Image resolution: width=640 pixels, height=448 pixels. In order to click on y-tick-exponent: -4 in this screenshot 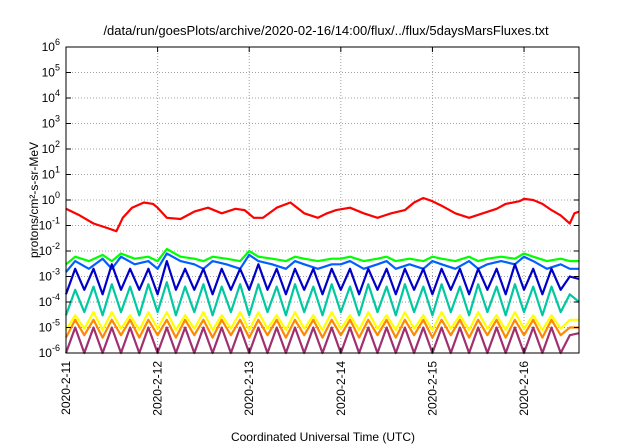, I will do `click(56, 297)`.